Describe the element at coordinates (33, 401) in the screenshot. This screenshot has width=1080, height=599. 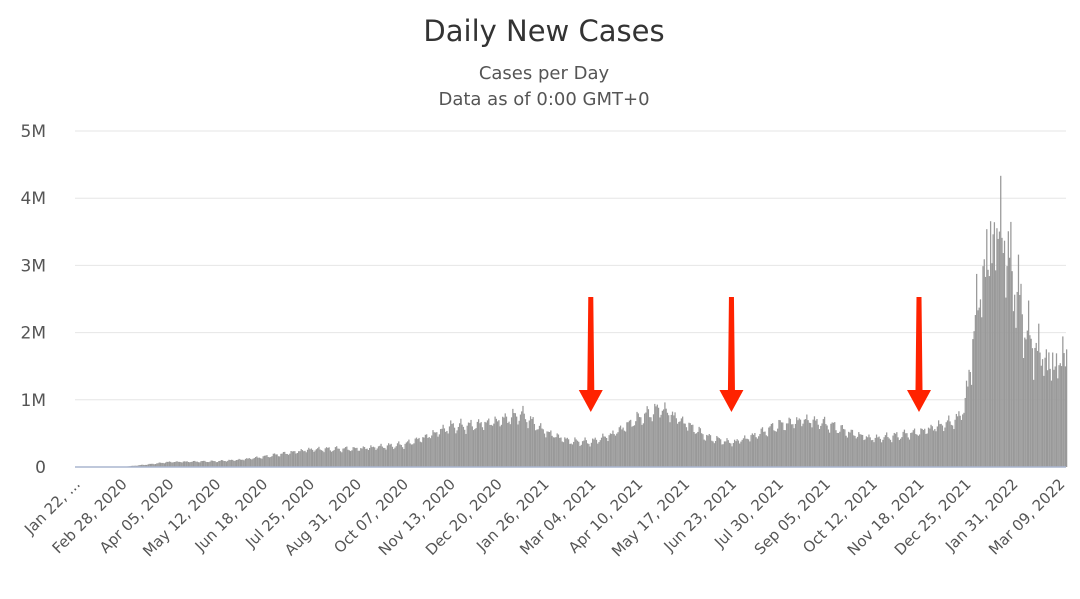
I see `y-tick-label: 1M` at that location.